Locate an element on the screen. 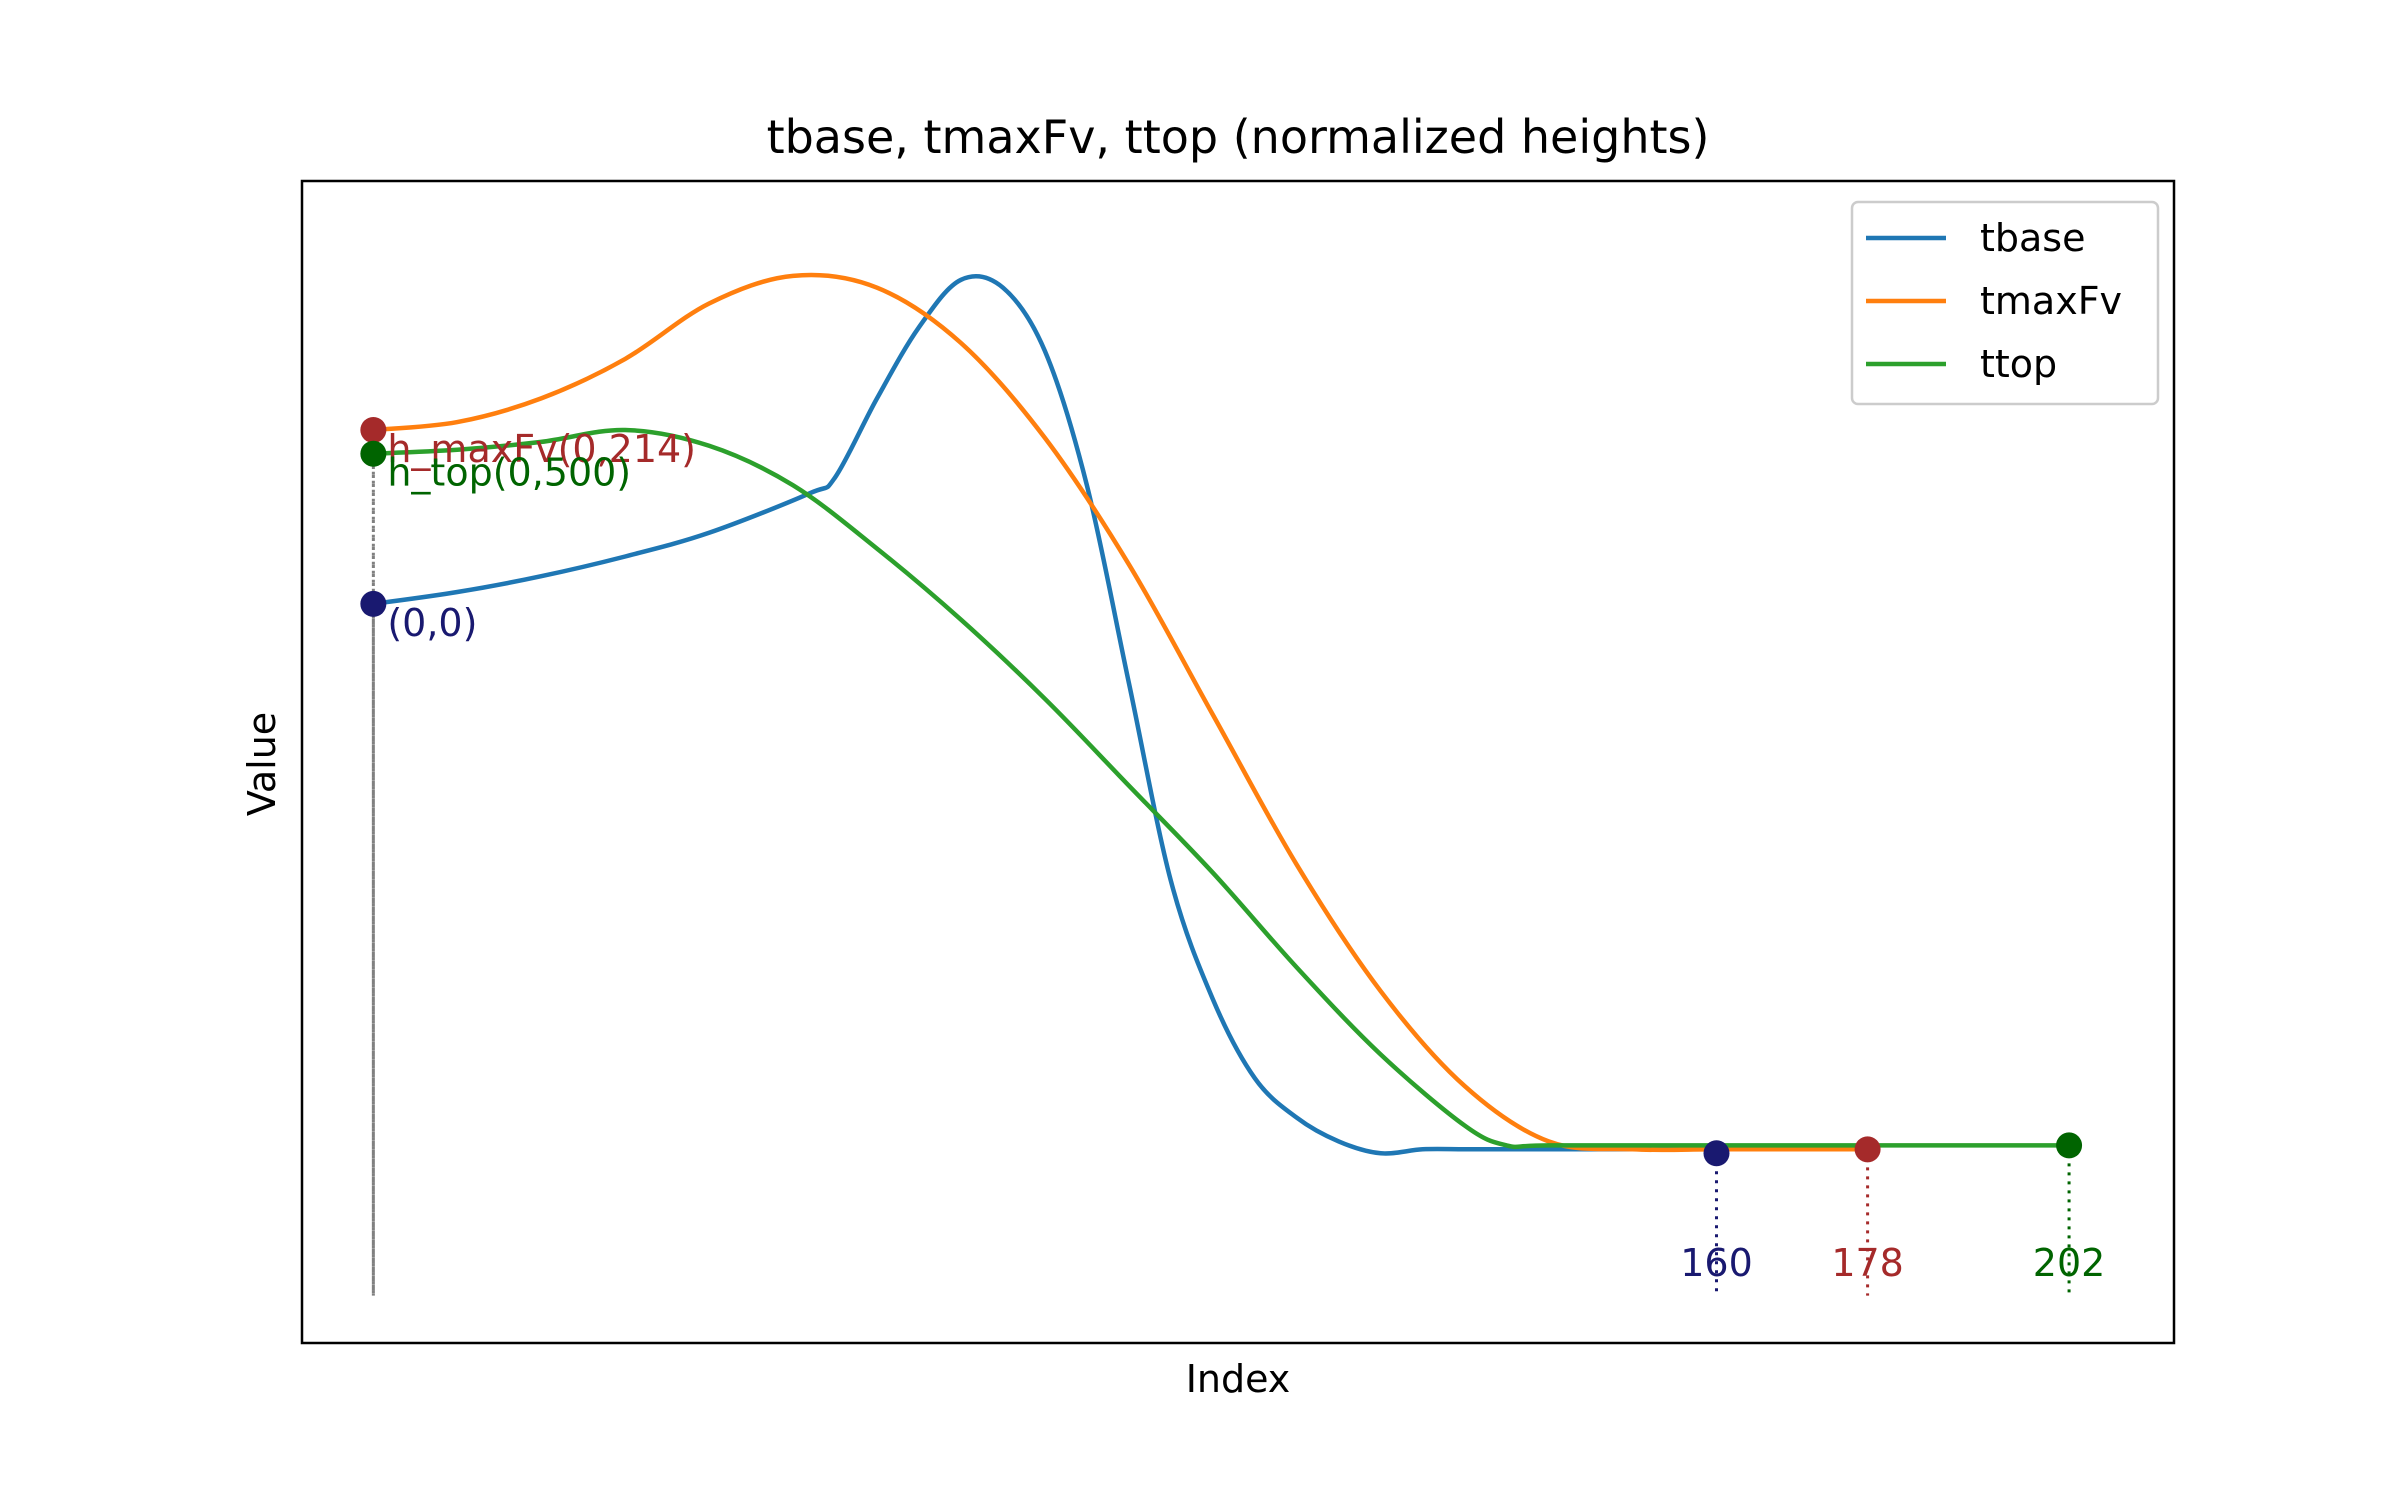 This screenshot has width=2400, height=1500. legend-label-tmaxfv: tmaxFv is located at coordinates (2051, 301).